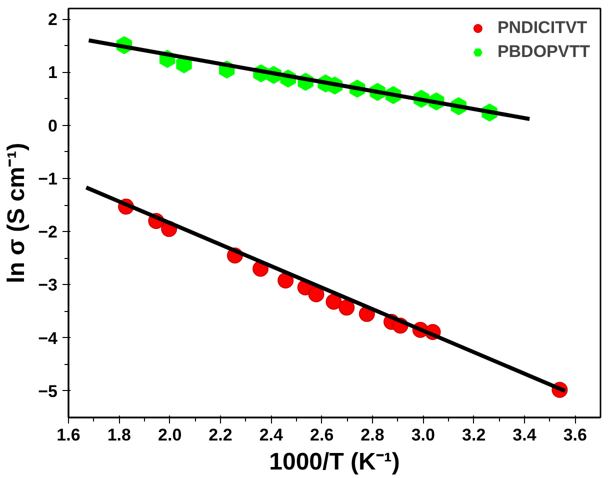  Describe the element at coordinates (48, 232) in the screenshot. I see `y-tick-label: −2` at that location.